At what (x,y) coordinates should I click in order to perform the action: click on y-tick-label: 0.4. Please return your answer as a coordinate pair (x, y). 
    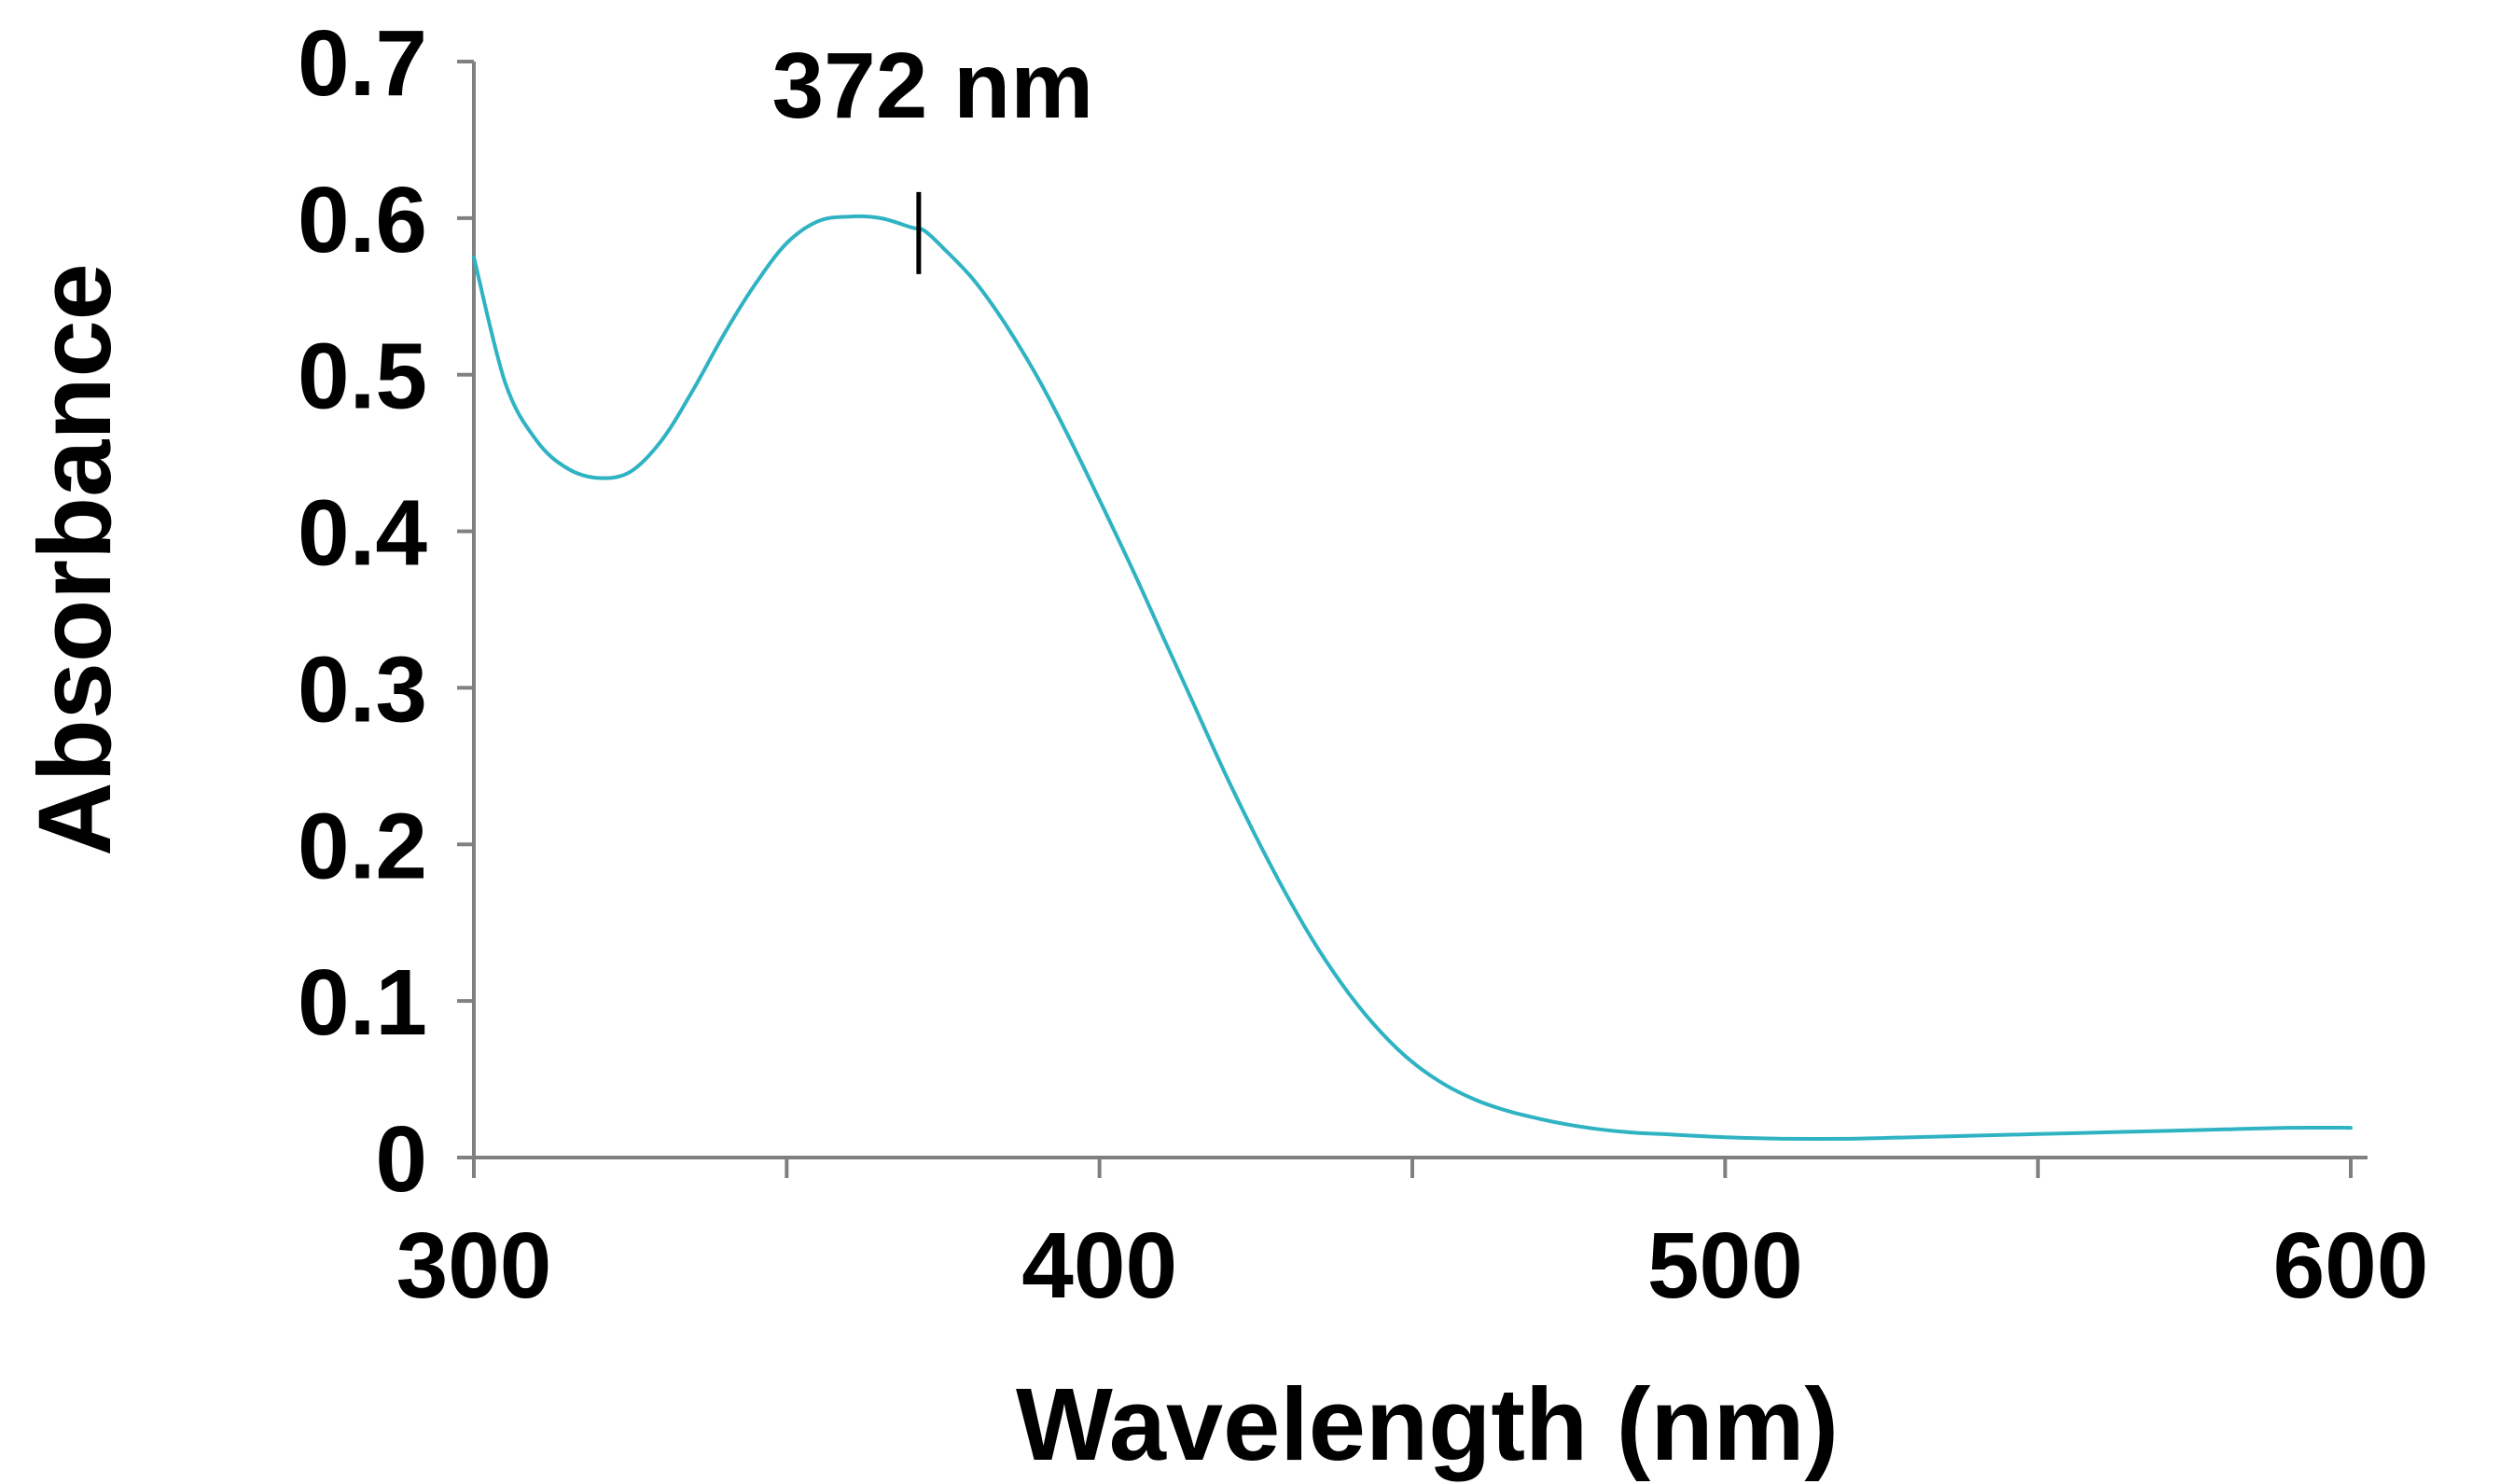
    Looking at the image, I should click on (362, 533).